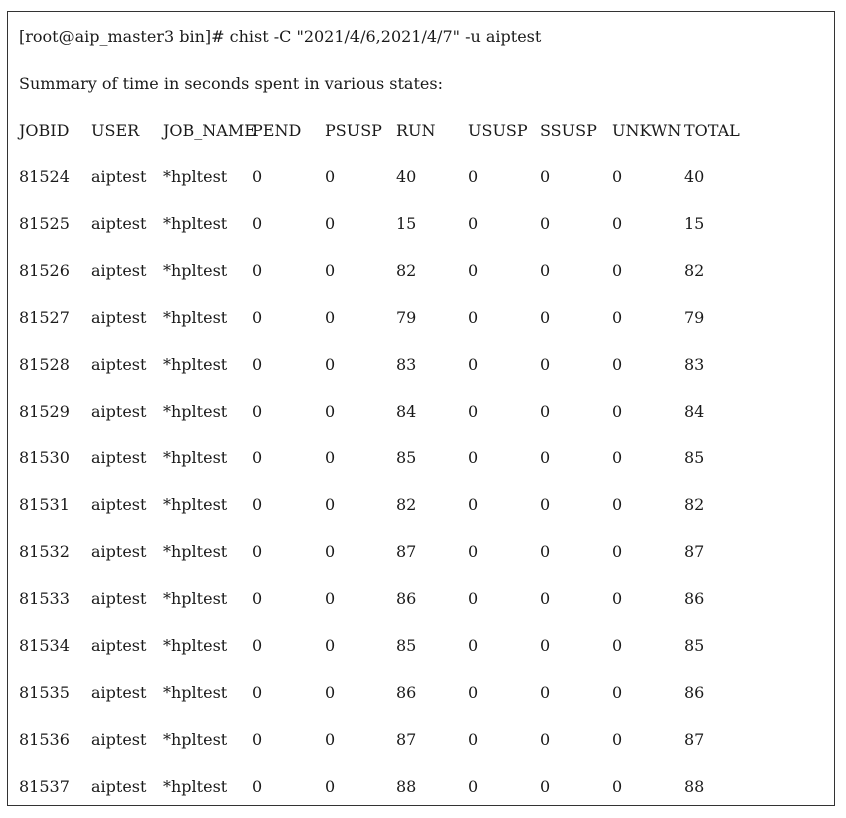  Describe the element at coordinates (421, 552) in the screenshot. I see `table-row: 81532 aiptest *hpltest 0 0 87 0 0 0 87` at that location.